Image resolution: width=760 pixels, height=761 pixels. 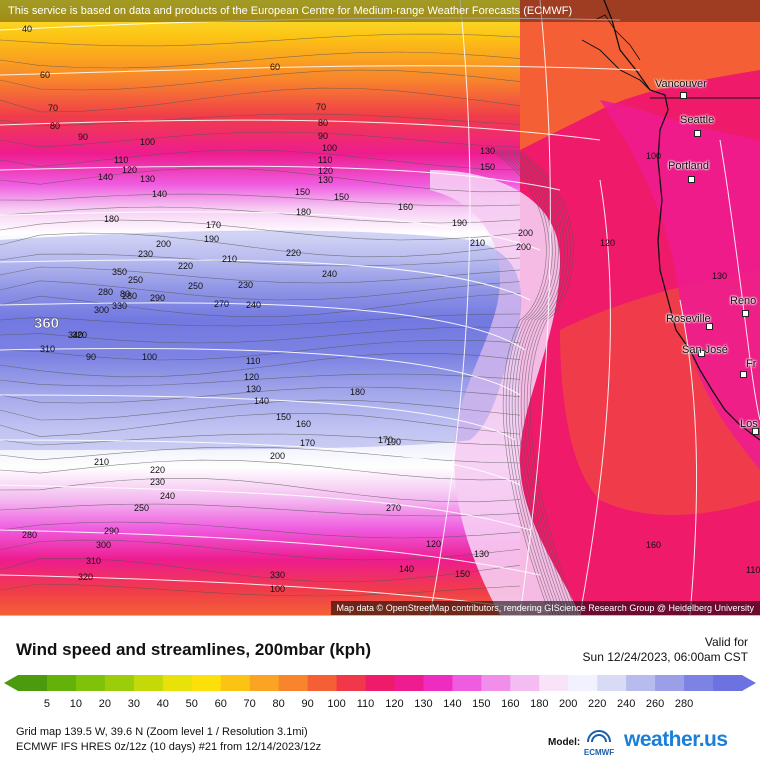 I want to click on contour-label: 270, so click(x=221, y=304).